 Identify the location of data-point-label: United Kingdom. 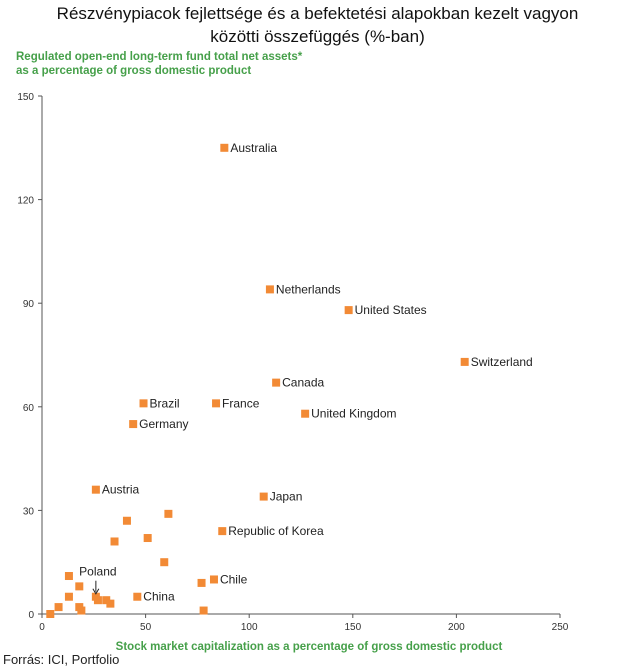
(353, 414).